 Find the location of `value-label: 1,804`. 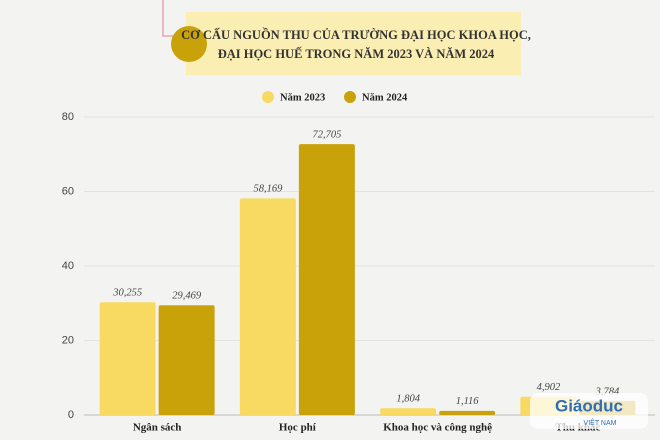

value-label: 1,804 is located at coordinates (408, 399).